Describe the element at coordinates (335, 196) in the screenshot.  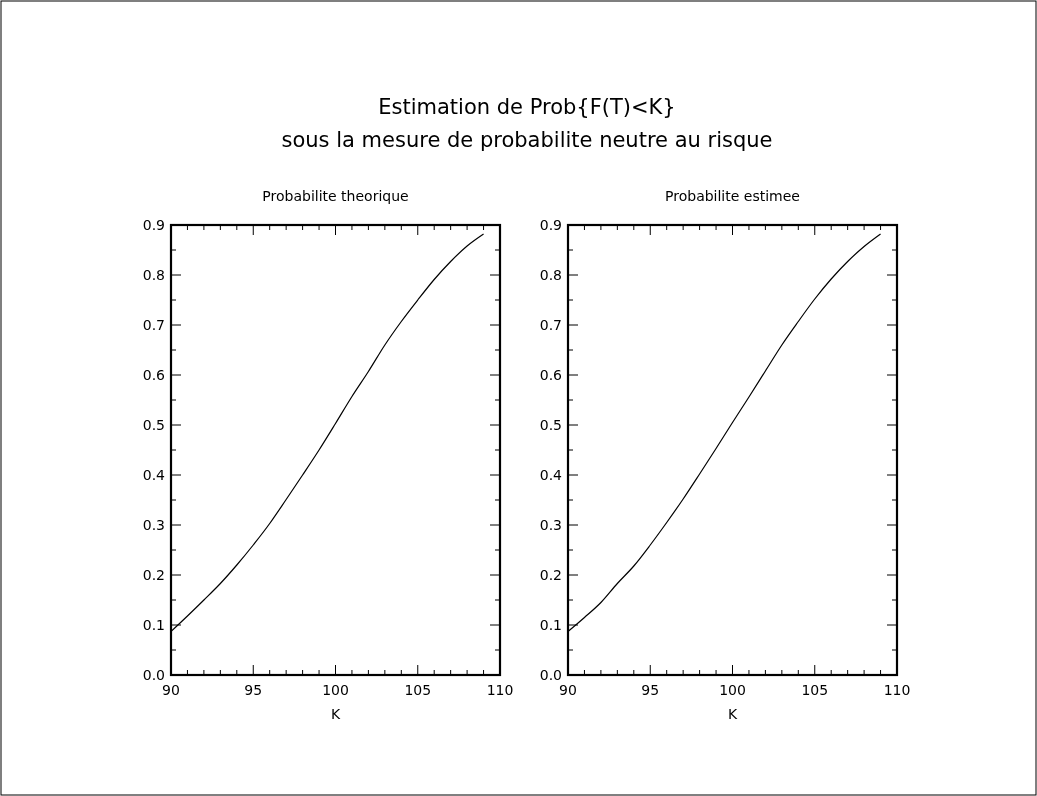
I see `chart-subtitle: Probabilite theorique` at that location.